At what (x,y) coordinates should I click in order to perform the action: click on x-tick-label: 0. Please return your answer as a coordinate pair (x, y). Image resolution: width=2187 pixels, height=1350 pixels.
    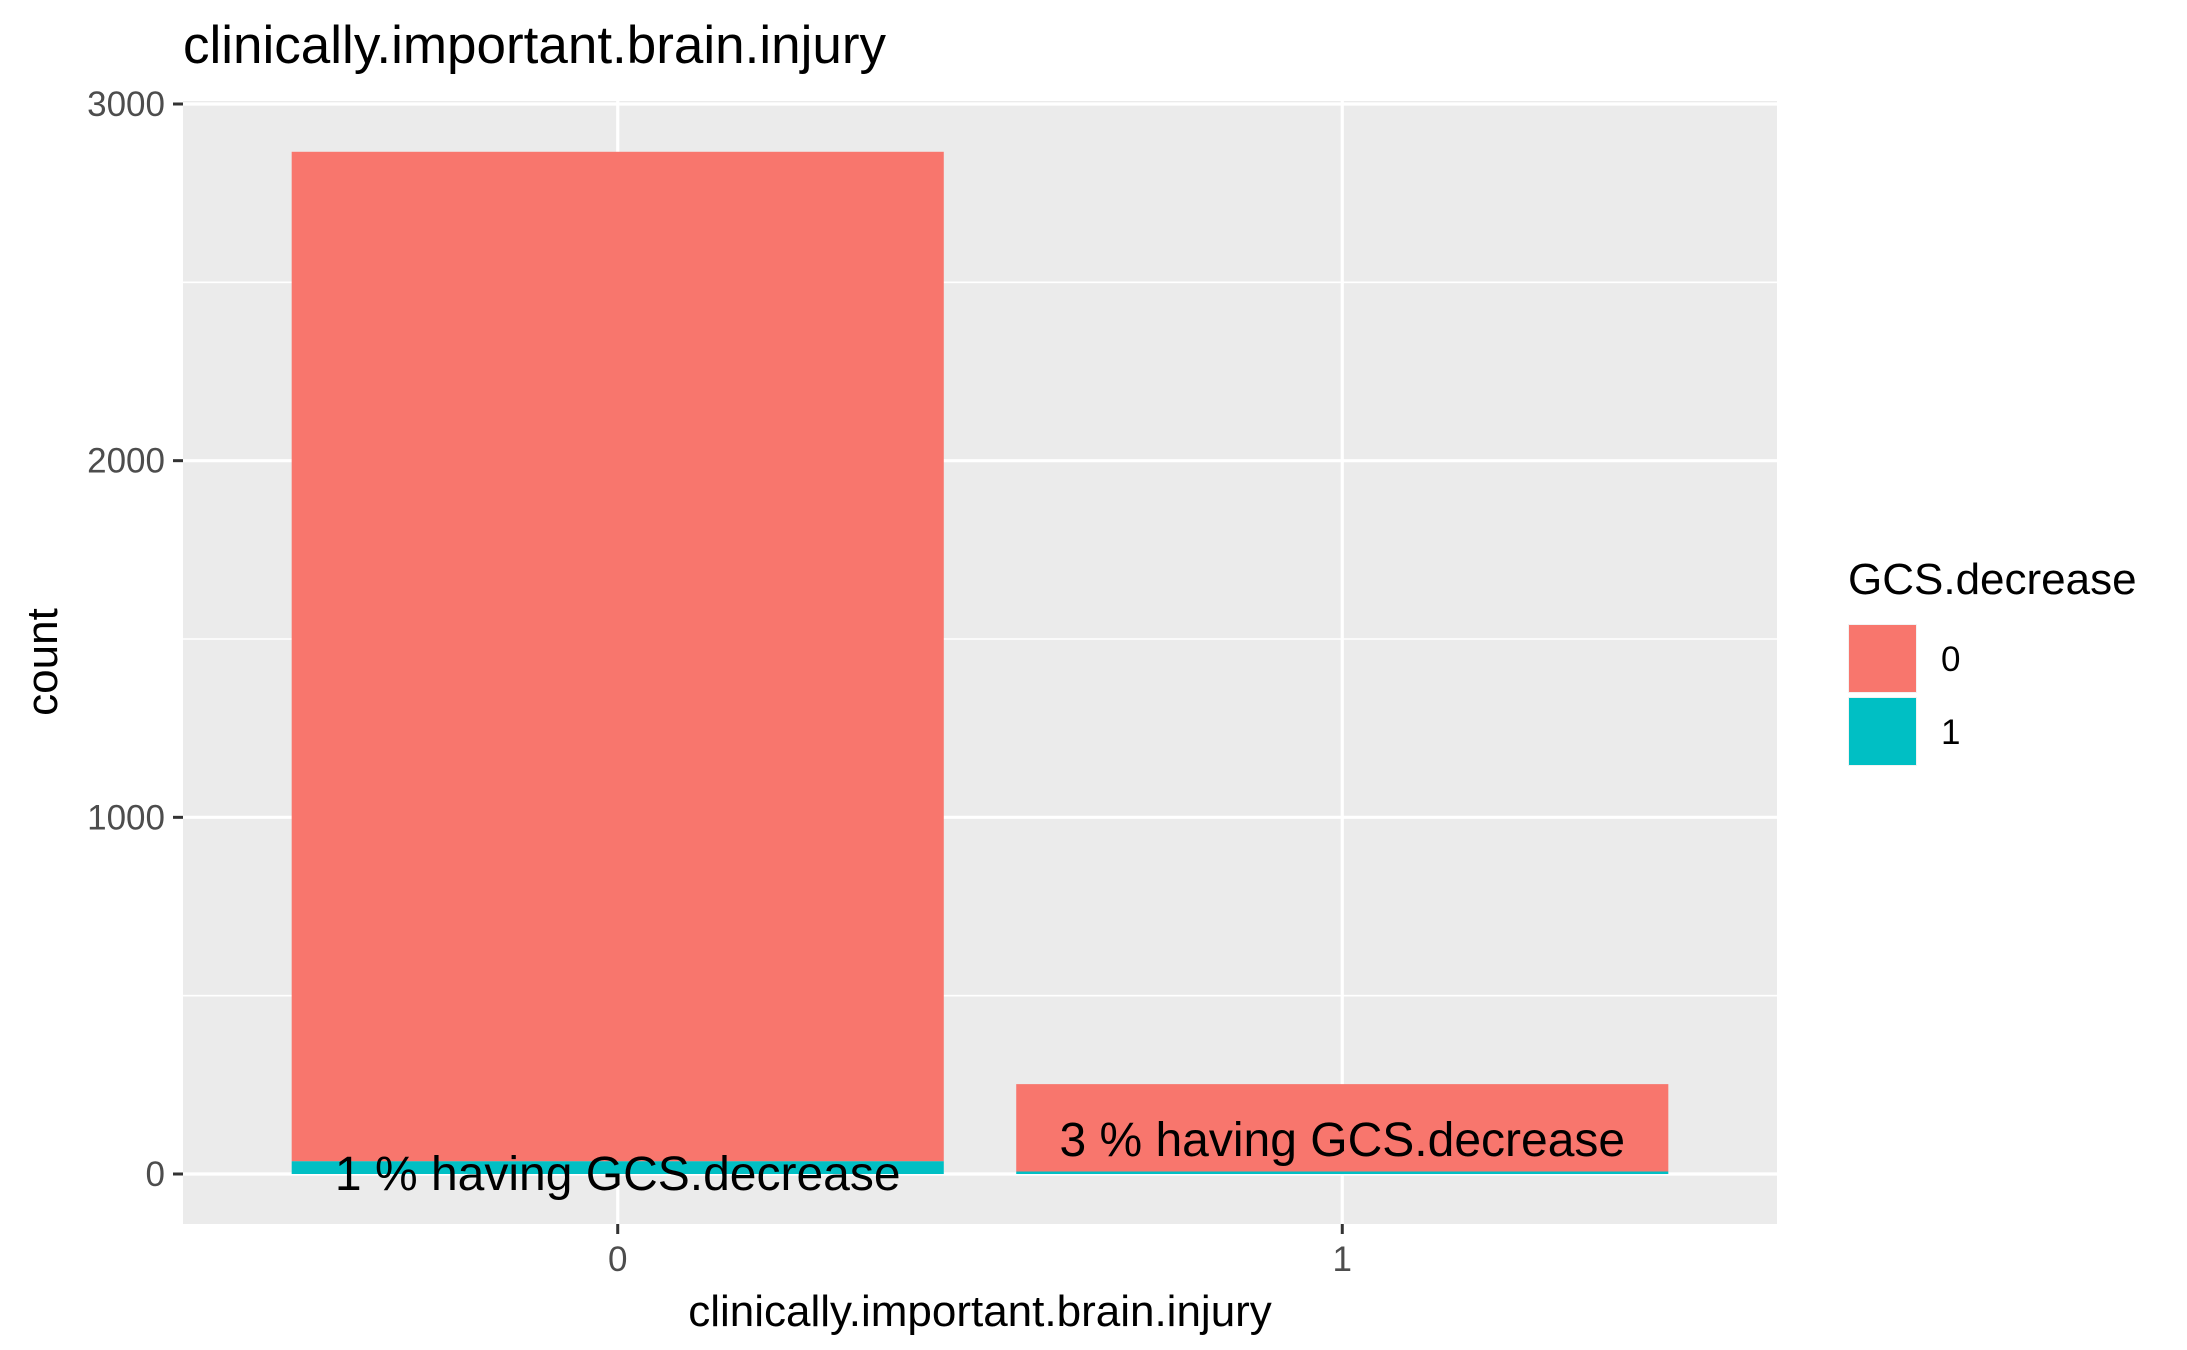
    Looking at the image, I should click on (617, 1259).